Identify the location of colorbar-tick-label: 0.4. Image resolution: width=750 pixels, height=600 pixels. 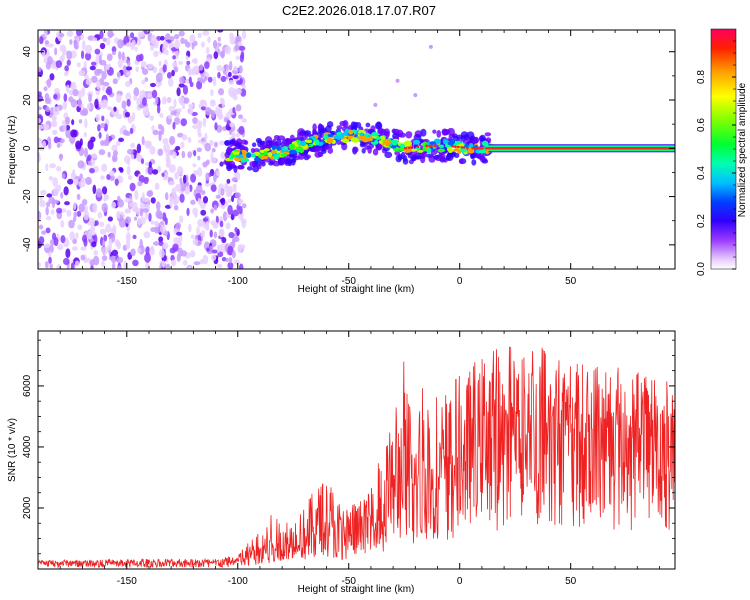
(701, 173).